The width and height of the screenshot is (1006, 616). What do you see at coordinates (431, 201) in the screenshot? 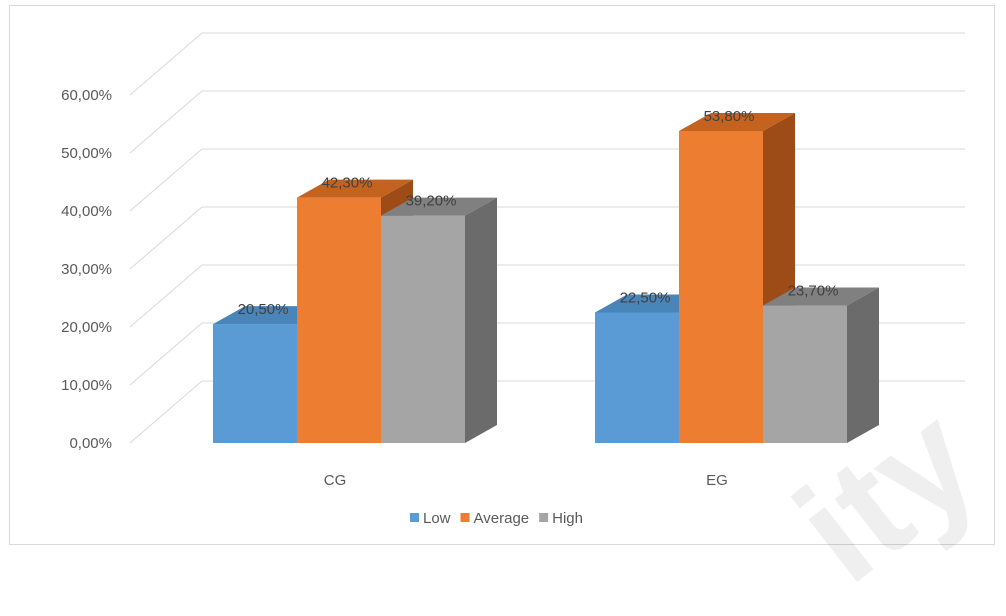
I see `data-label: 39,20%` at bounding box center [431, 201].